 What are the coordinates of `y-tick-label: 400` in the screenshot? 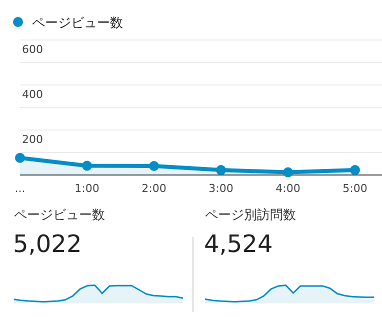 It's located at (32, 94).